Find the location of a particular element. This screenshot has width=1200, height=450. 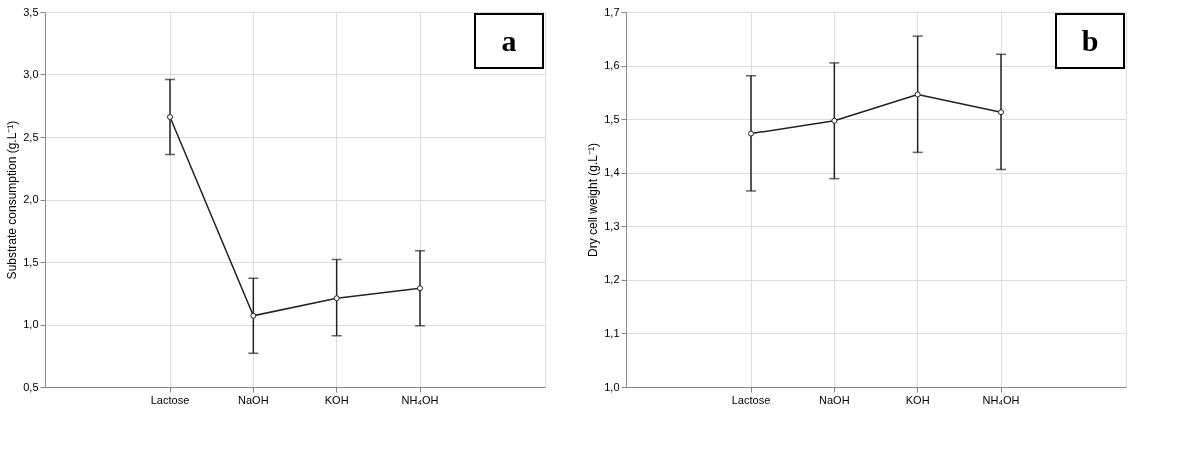

y-tick-label: 1,4 is located at coordinates (612, 172).